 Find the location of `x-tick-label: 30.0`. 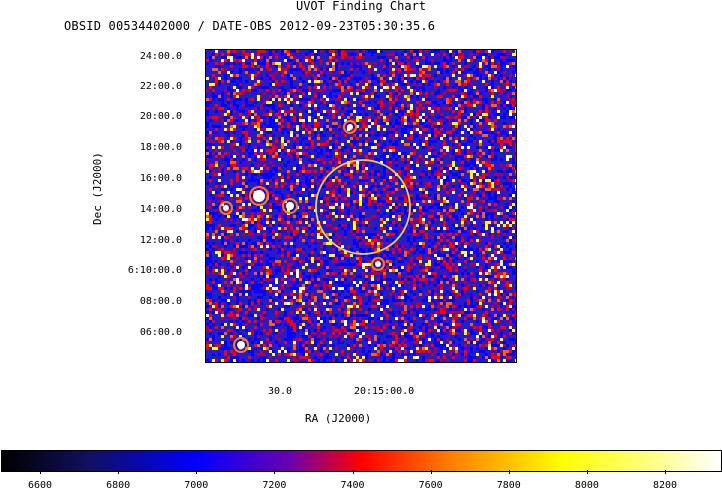

x-tick-label: 30.0 is located at coordinates (280, 392).